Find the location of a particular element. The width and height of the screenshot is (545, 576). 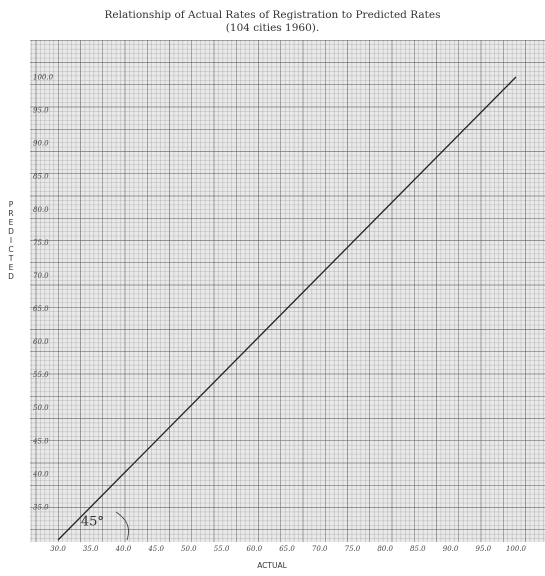

y-tick-label: 45.0 is located at coordinates (40, 441).